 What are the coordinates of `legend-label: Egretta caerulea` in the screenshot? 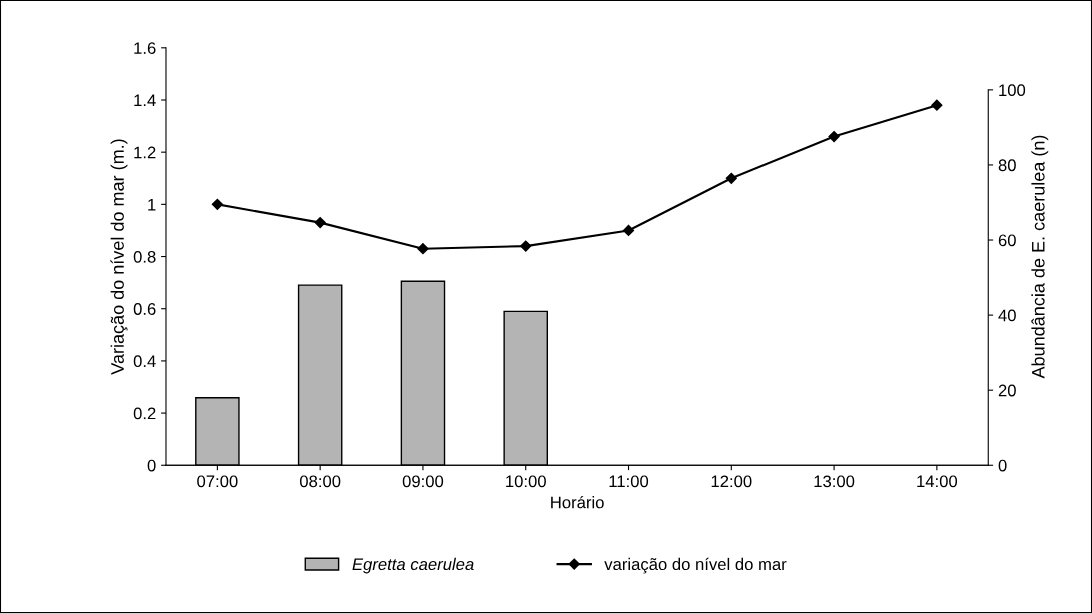 It's located at (413, 565).